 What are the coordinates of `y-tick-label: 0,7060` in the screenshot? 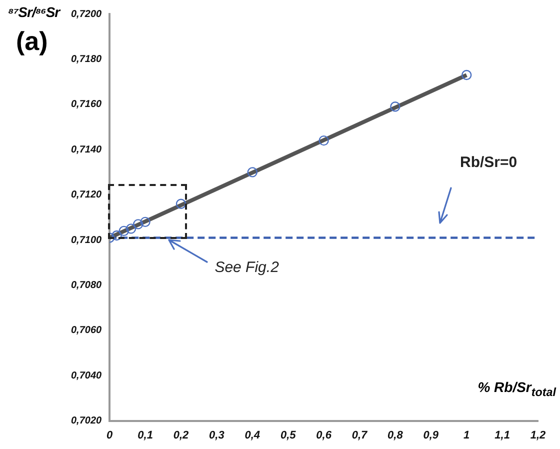 It's located at (86, 330).